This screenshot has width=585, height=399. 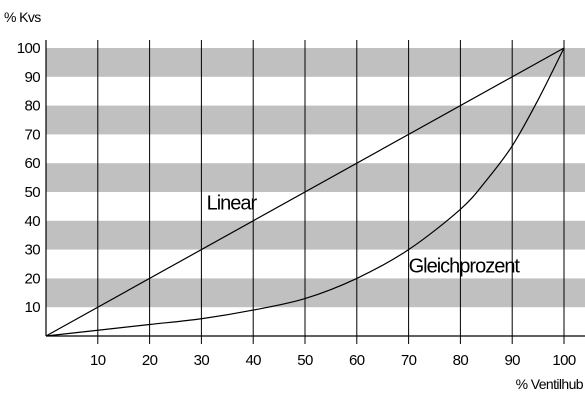 What do you see at coordinates (33, 307) in the screenshot?
I see `y-tick-label: 10` at bounding box center [33, 307].